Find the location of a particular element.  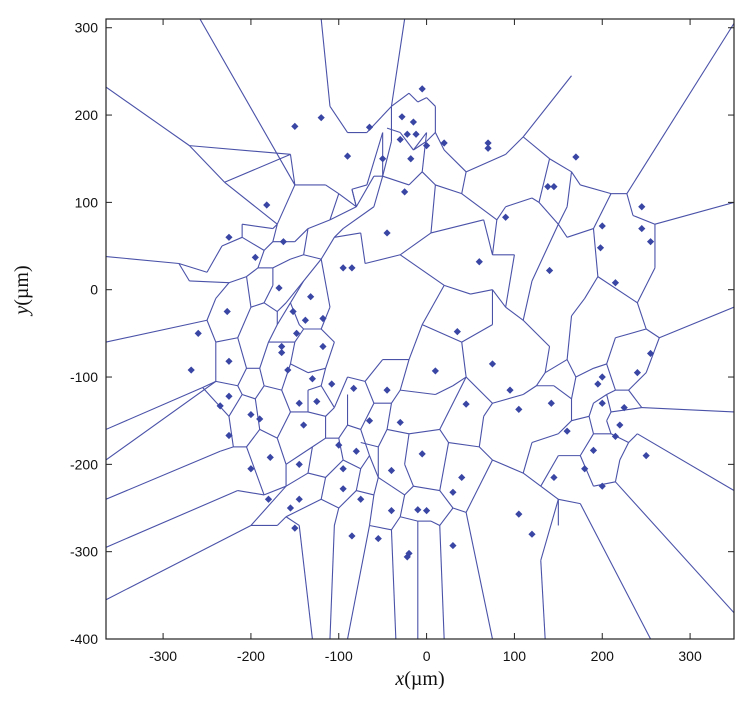

x-tick-label: -100 is located at coordinates (339, 656).